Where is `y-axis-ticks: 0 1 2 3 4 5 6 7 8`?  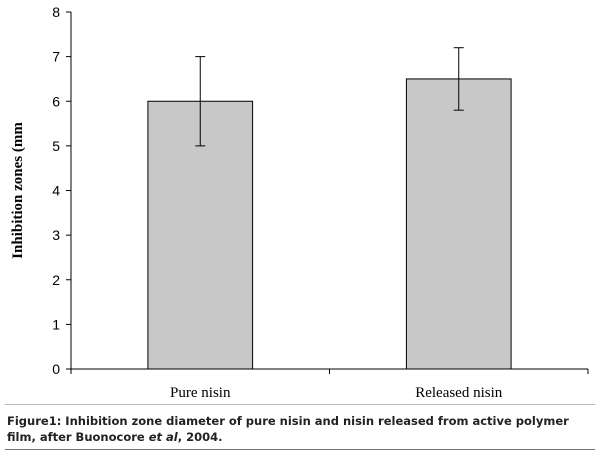 y-axis-ticks: 0 1 2 3 4 5 6 7 8 is located at coordinates (61, 190).